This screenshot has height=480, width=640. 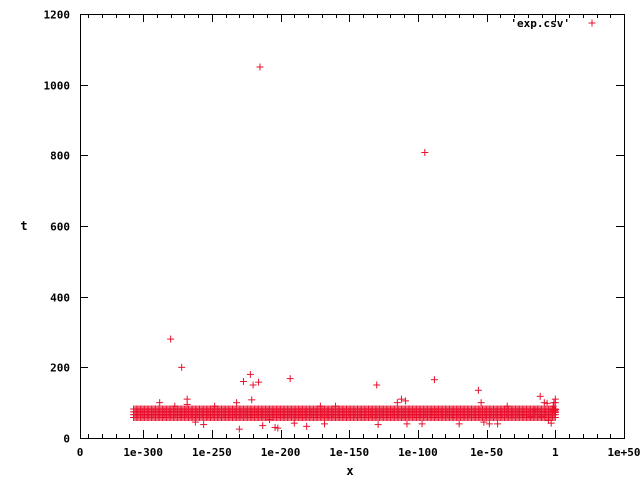 What do you see at coordinates (623, 452) in the screenshot?
I see `x-tick-label: 1e+50` at bounding box center [623, 452].